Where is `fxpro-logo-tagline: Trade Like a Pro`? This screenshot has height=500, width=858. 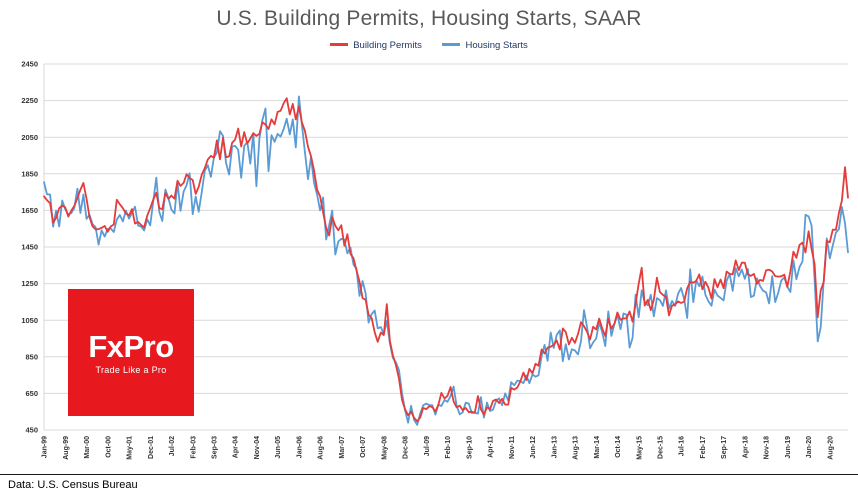 fxpro-logo-tagline: Trade Like a Pro is located at coordinates (131, 369).